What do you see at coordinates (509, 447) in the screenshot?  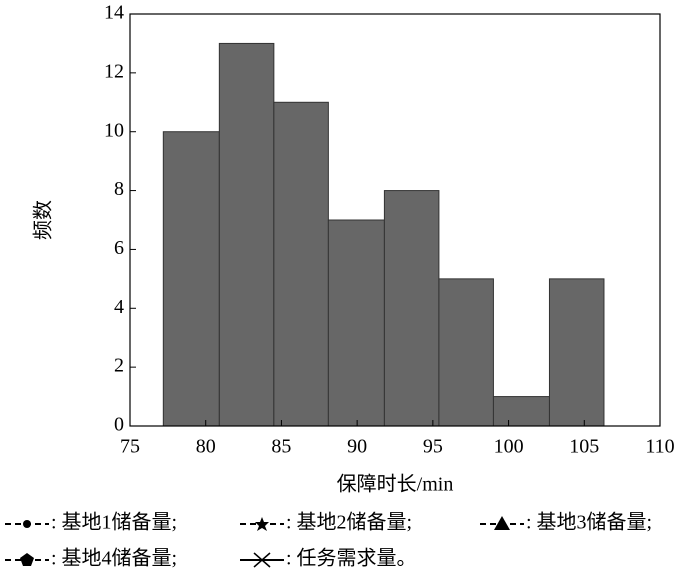 I see `x-tick-label: 100` at bounding box center [509, 447].